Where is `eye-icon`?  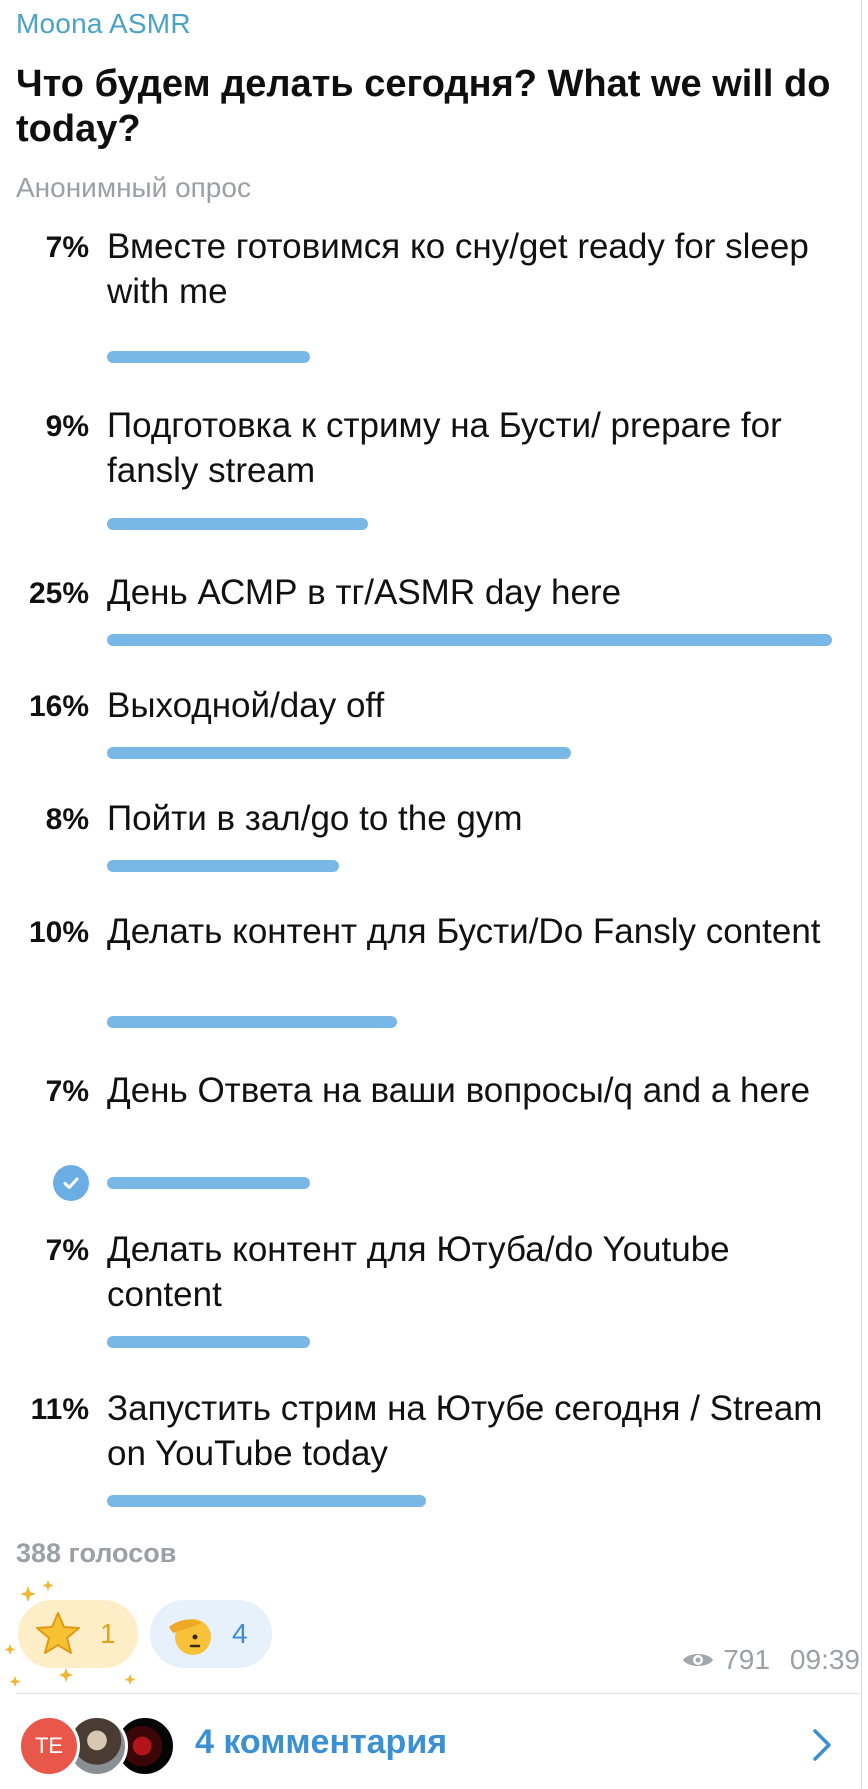
eye-icon is located at coordinates (698, 1660).